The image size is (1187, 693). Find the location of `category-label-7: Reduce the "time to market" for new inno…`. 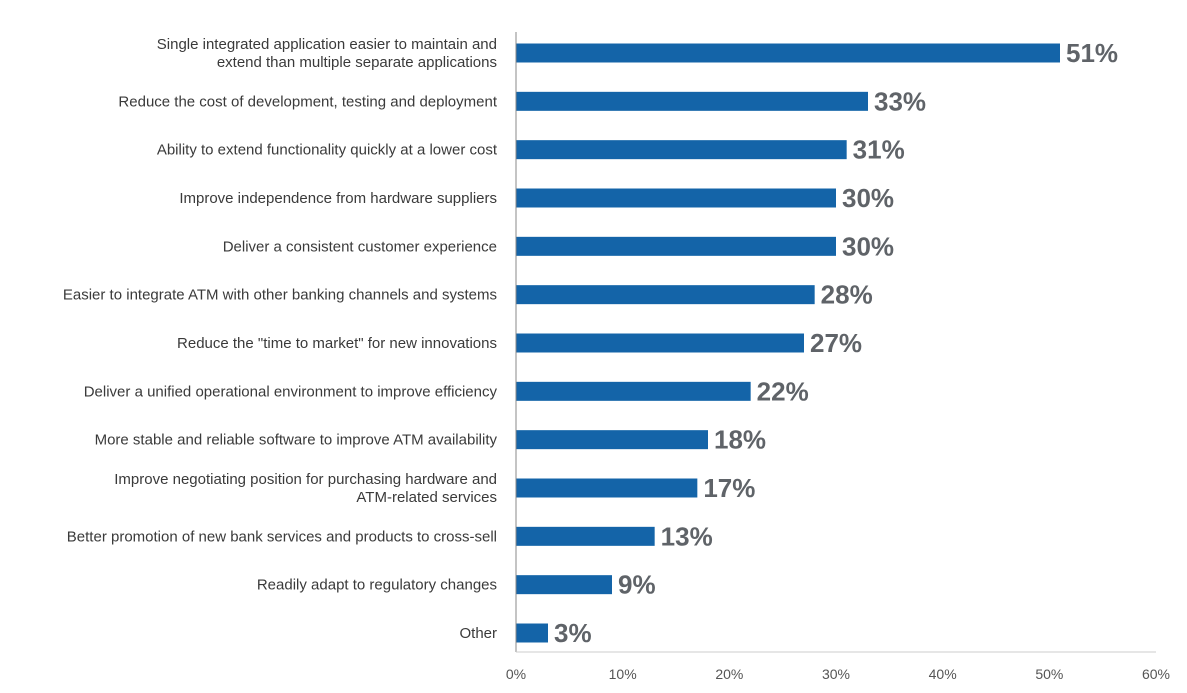

category-label-7: Reduce the "time to market" for new inno… is located at coordinates (337, 343).